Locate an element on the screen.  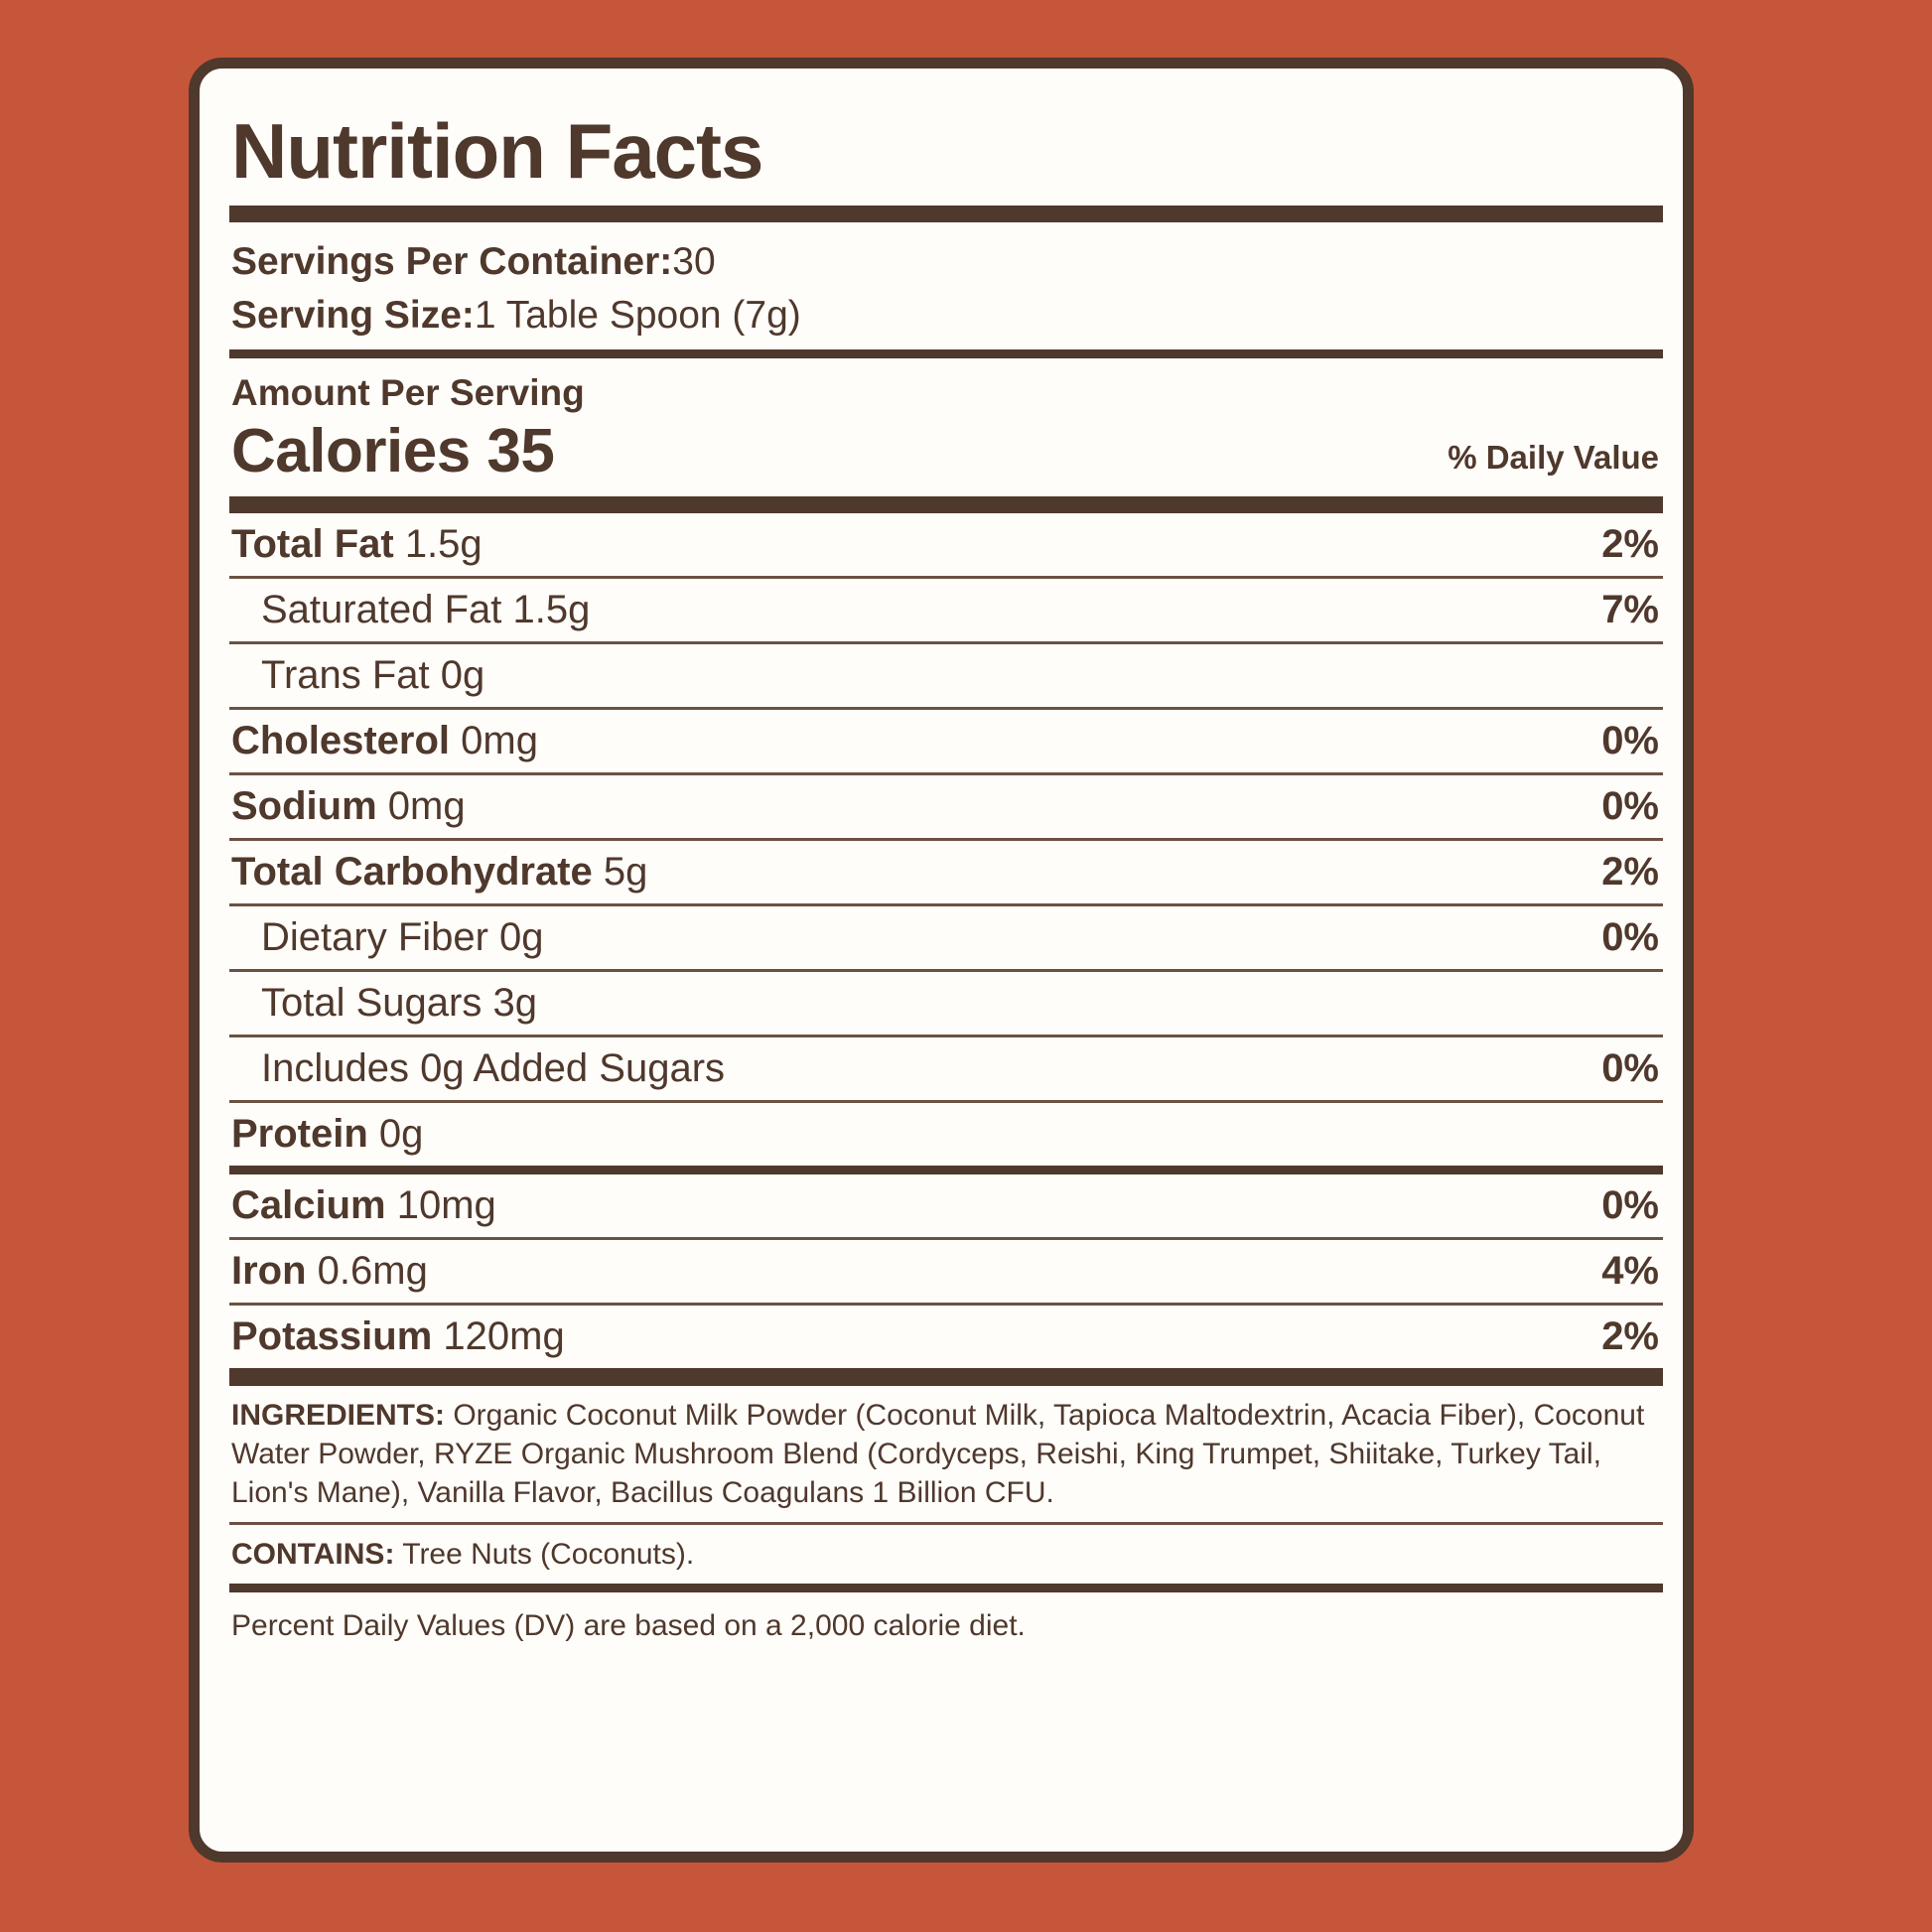
nutrient-row: Iron 0.6mg 4% is located at coordinates (946, 1271).